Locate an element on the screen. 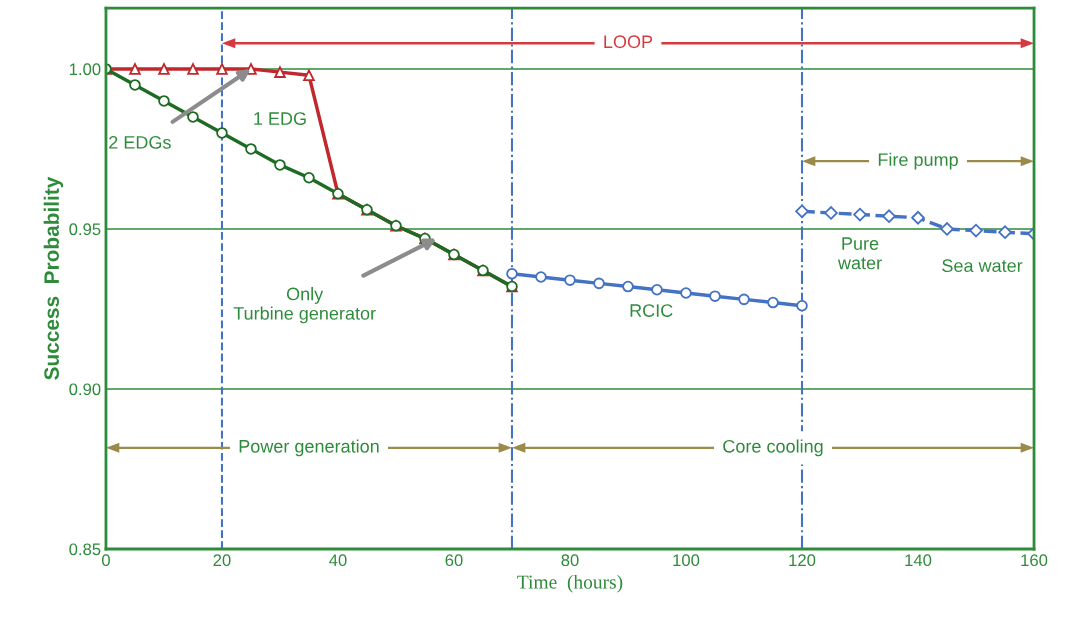 The height and width of the screenshot is (625, 1066). annotation: 2 EDGs is located at coordinates (140, 142).